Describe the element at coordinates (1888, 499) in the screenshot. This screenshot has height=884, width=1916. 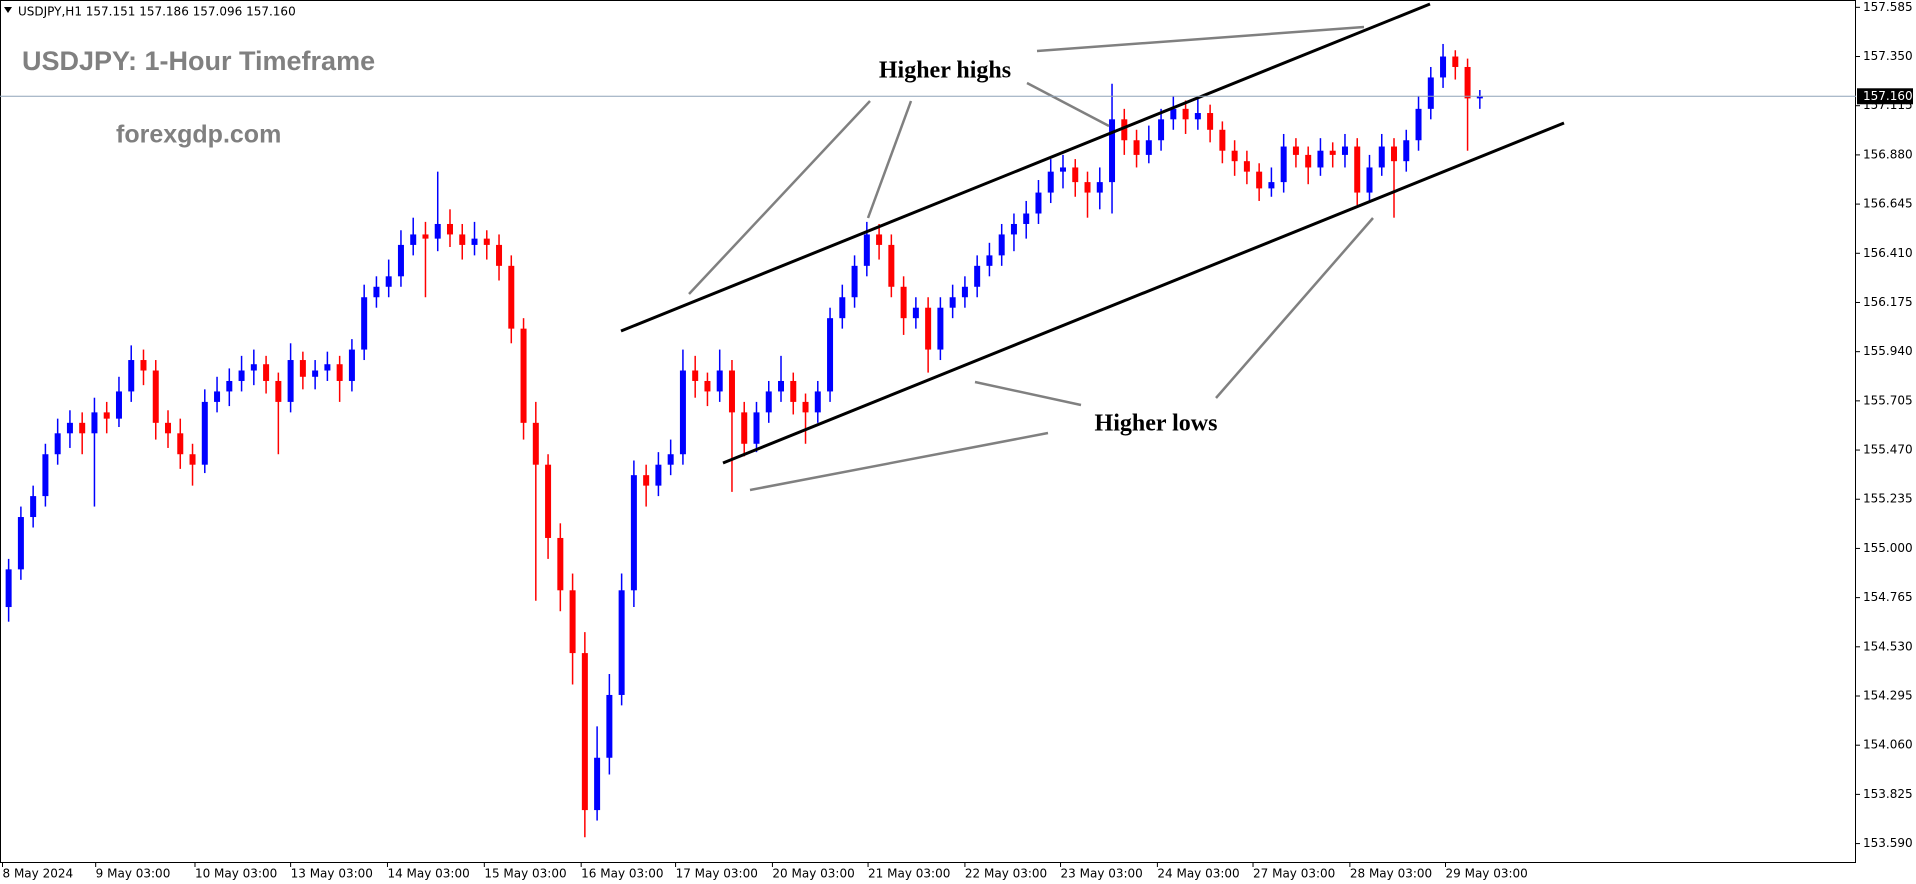
I see `y-tick-label: 155.235` at that location.